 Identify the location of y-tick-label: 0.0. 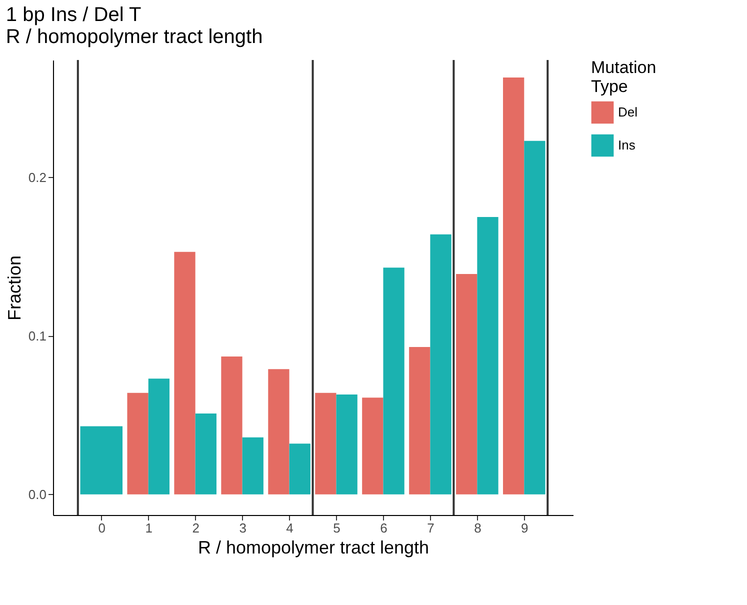
(37, 494).